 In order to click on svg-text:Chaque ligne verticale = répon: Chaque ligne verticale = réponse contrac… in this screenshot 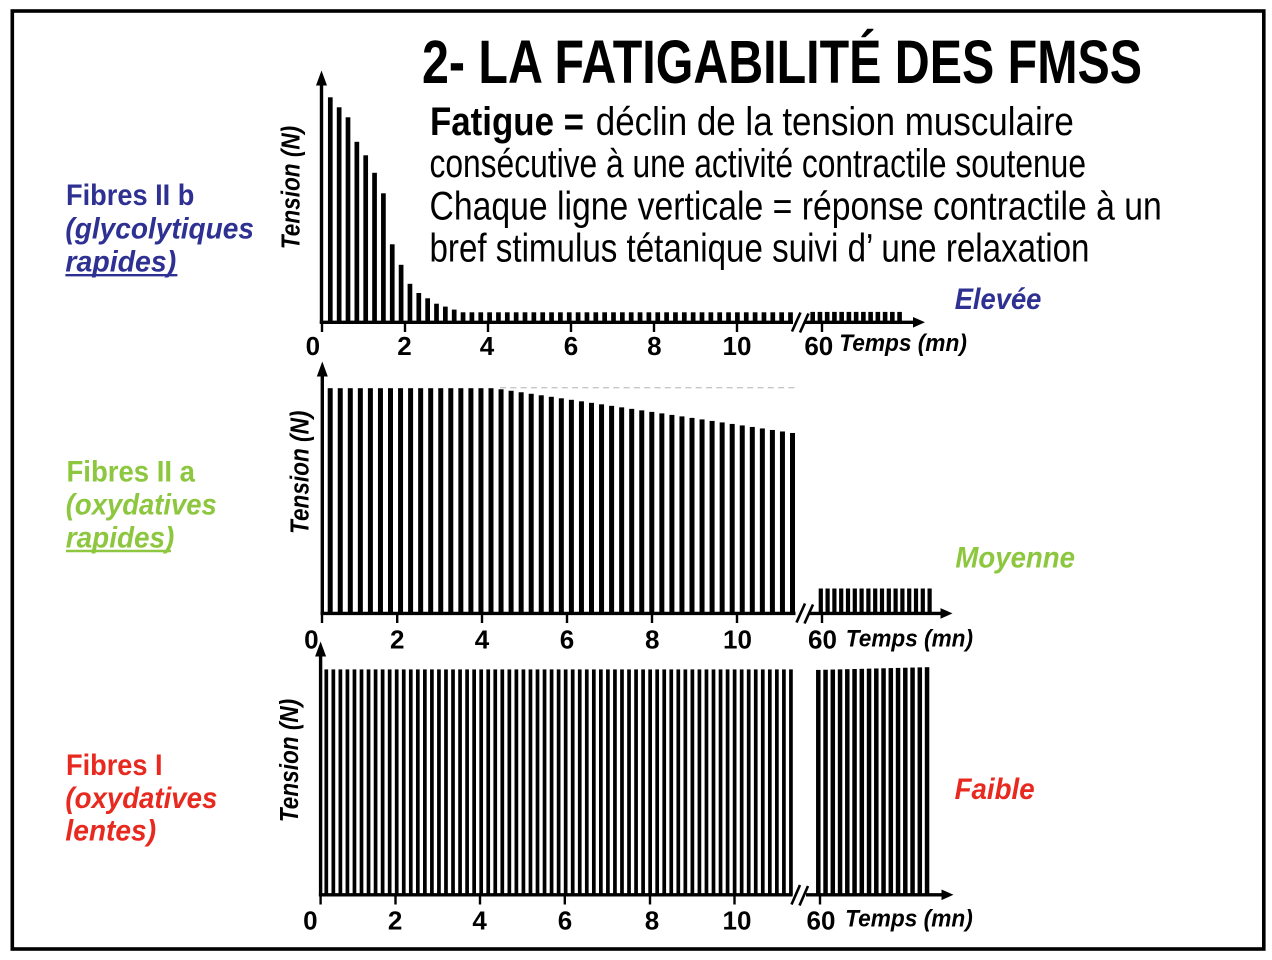, I will do `click(796, 206)`.